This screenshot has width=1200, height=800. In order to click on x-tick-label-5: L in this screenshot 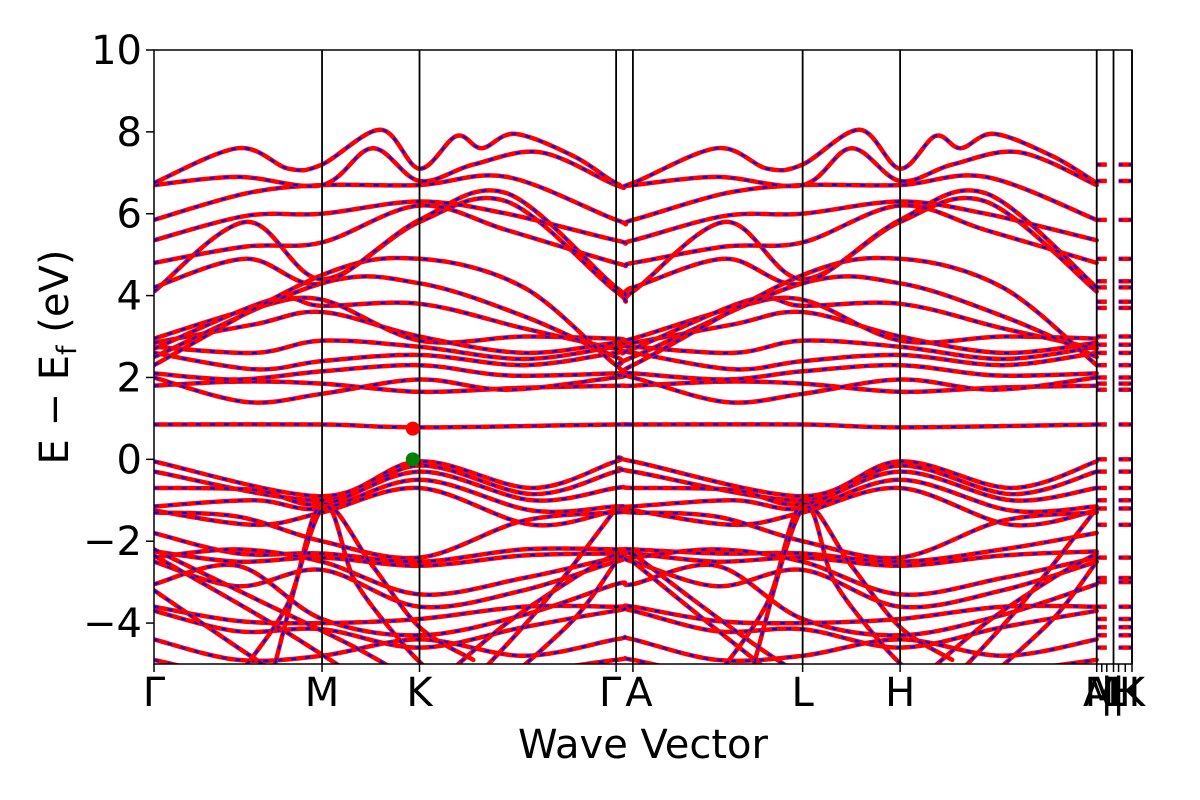, I will do `click(802, 693)`.